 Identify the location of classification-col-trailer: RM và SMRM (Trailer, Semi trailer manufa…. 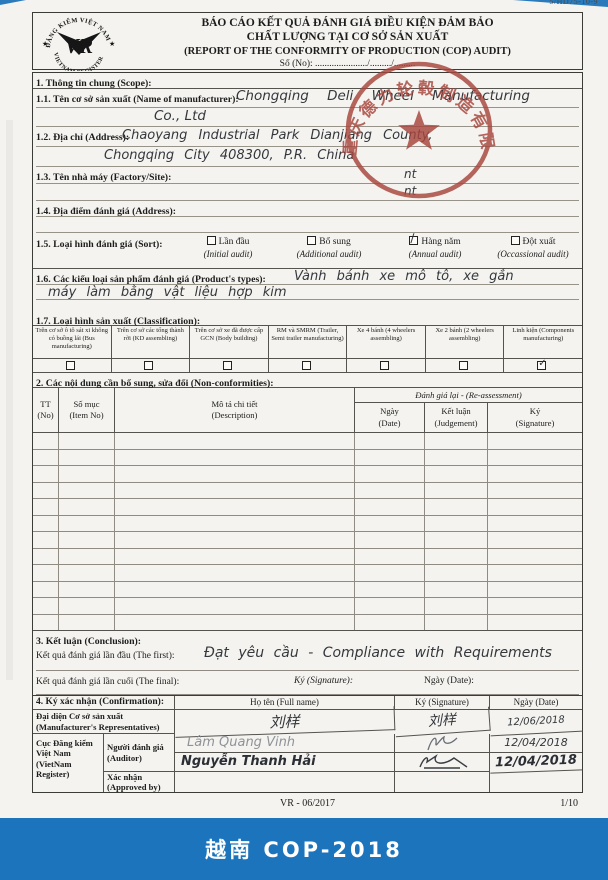
(308, 349).